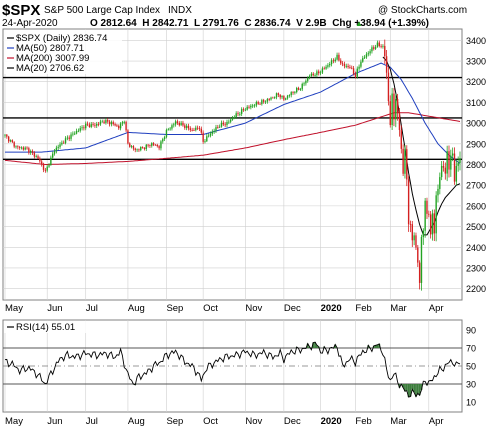 Image resolution: width=493 pixels, height=429 pixels. What do you see at coordinates (224, 421) in the screenshot?
I see `rsi-x-axis: May Jun Jul Aug Sep Oct Nov Dec 2020 Feb Mar Apr` at bounding box center [224, 421].